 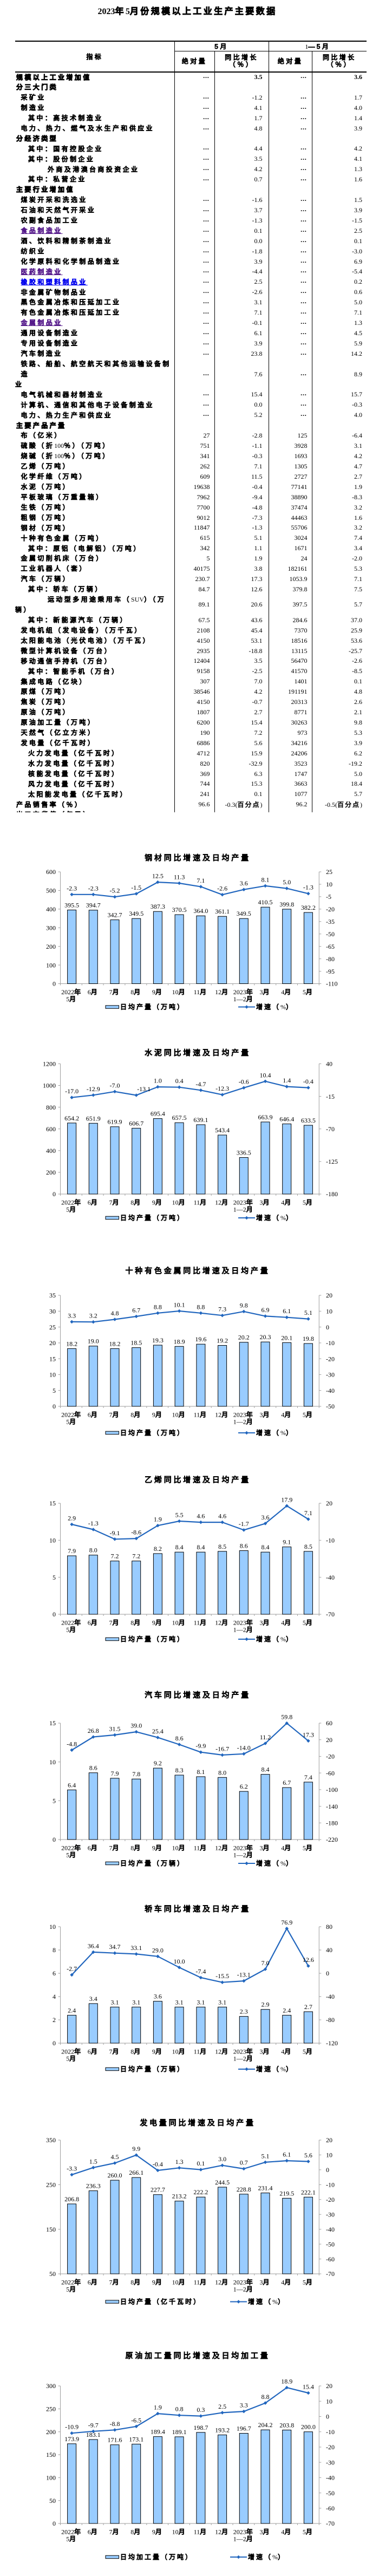 What do you see at coordinates (286, 2425) in the screenshot?
I see `svg-text: 203.8` at bounding box center [286, 2425].